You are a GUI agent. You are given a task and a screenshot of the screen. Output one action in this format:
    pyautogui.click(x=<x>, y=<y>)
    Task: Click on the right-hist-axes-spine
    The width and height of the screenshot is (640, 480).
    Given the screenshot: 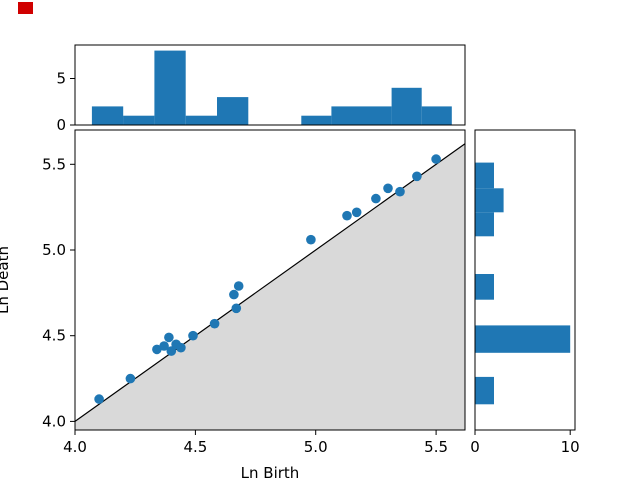 What is the action you would take?
    pyautogui.click(x=525, y=280)
    